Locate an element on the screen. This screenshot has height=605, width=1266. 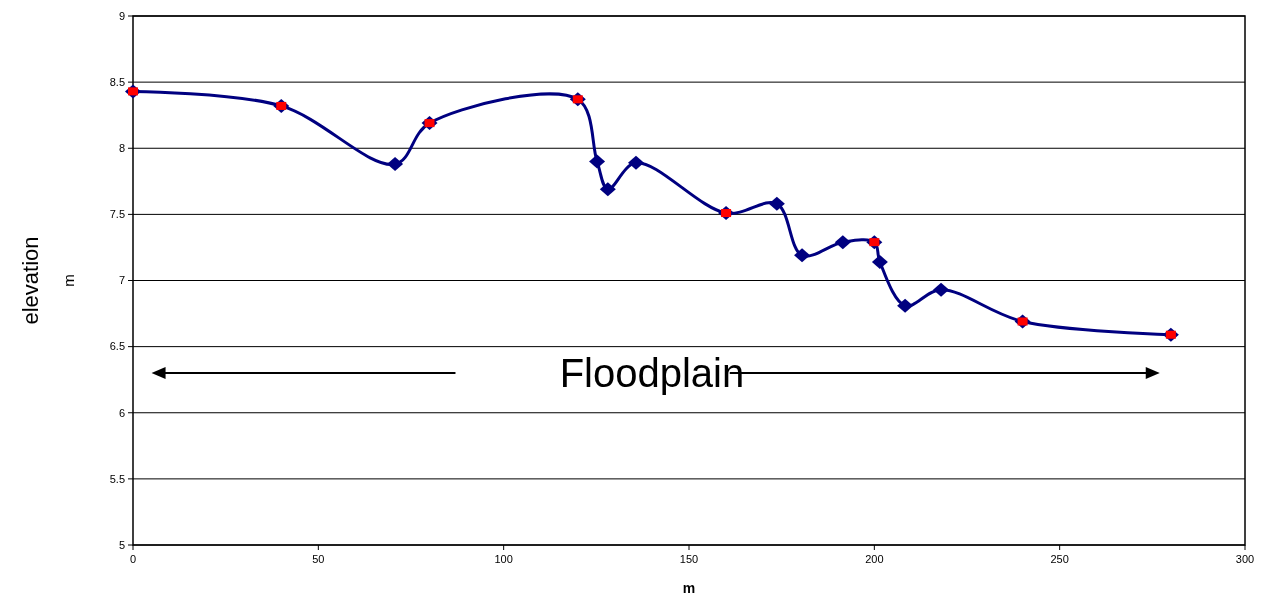
y-tick-label: 5 is located at coordinates (121, 544).